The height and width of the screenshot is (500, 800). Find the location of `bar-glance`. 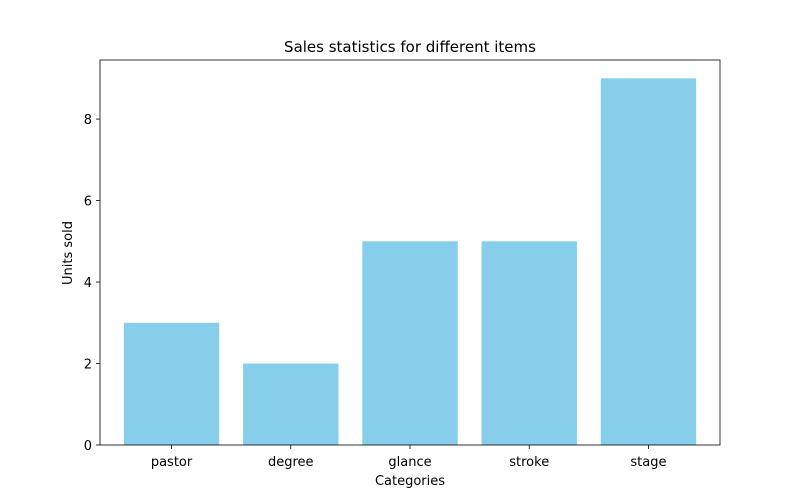

bar-glance is located at coordinates (410, 343).